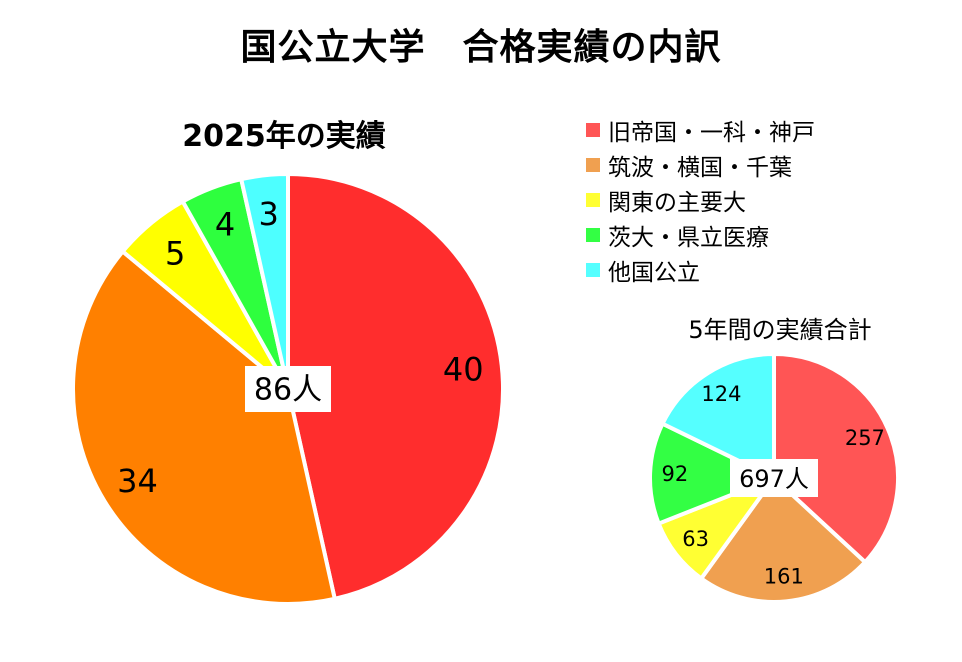 The width and height of the screenshot is (962, 662). I want to click on data-label: 3, so click(269, 214).